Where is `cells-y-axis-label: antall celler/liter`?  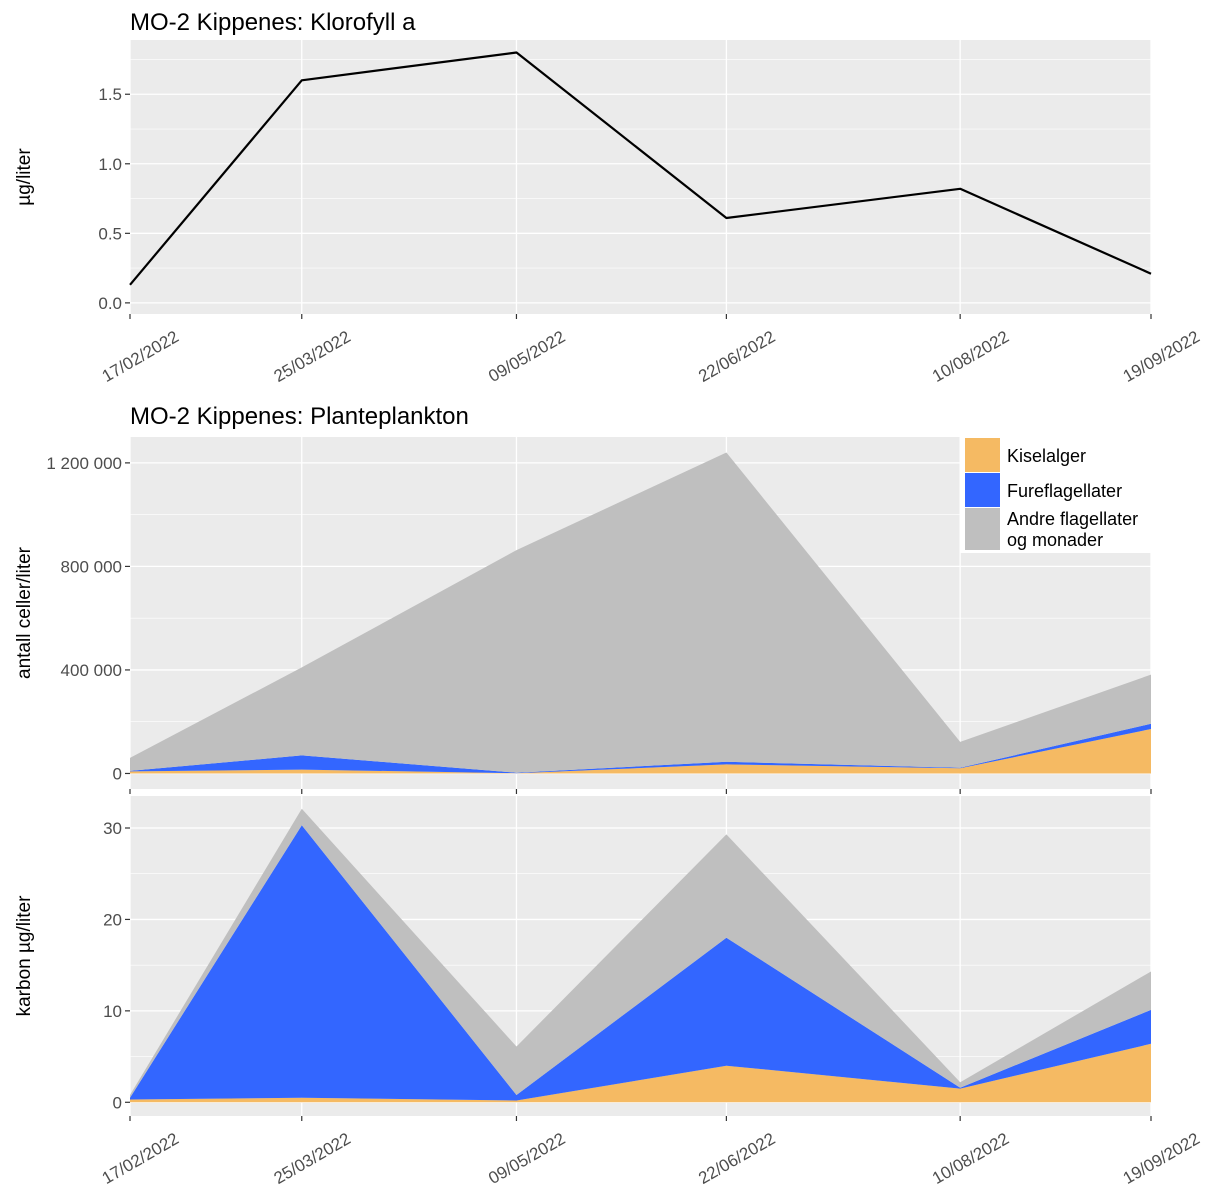
cells-y-axis-label: antall celler/liter is located at coordinates (24, 612).